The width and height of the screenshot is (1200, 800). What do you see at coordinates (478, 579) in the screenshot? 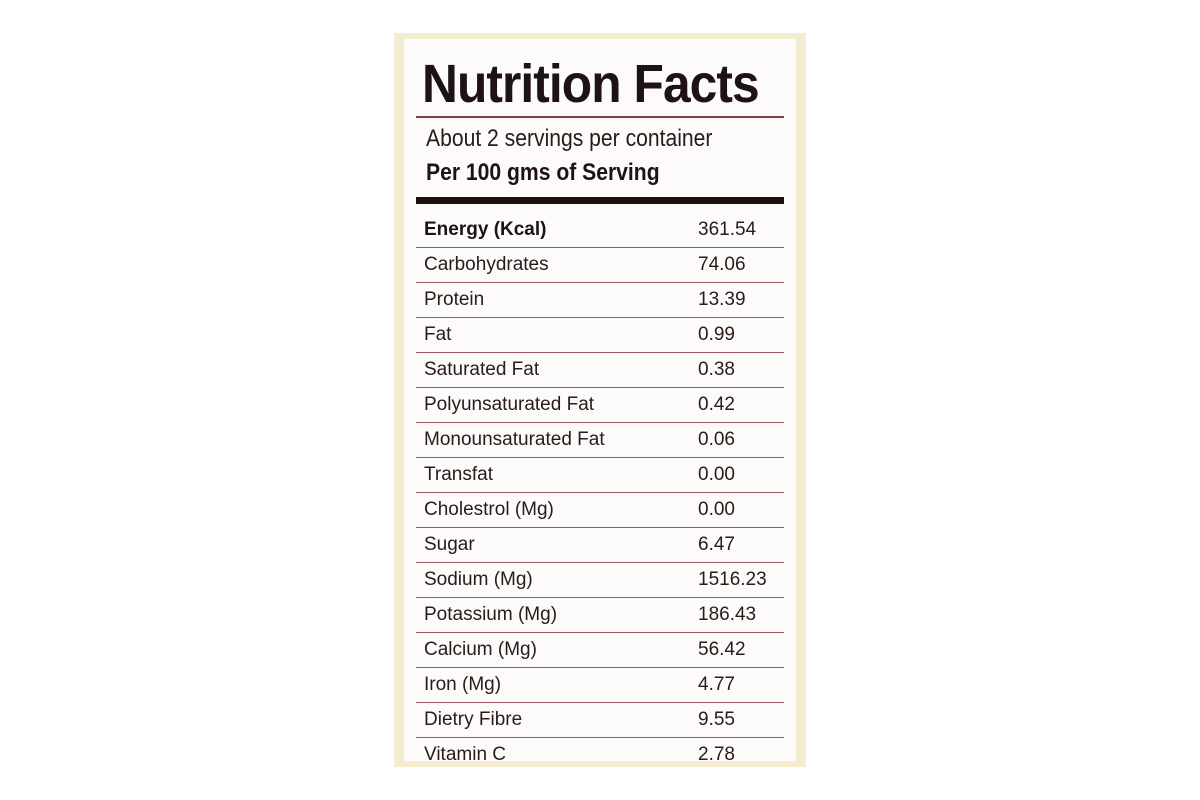
I see `nutrient-name: Sodium (Mg)` at bounding box center [478, 579].